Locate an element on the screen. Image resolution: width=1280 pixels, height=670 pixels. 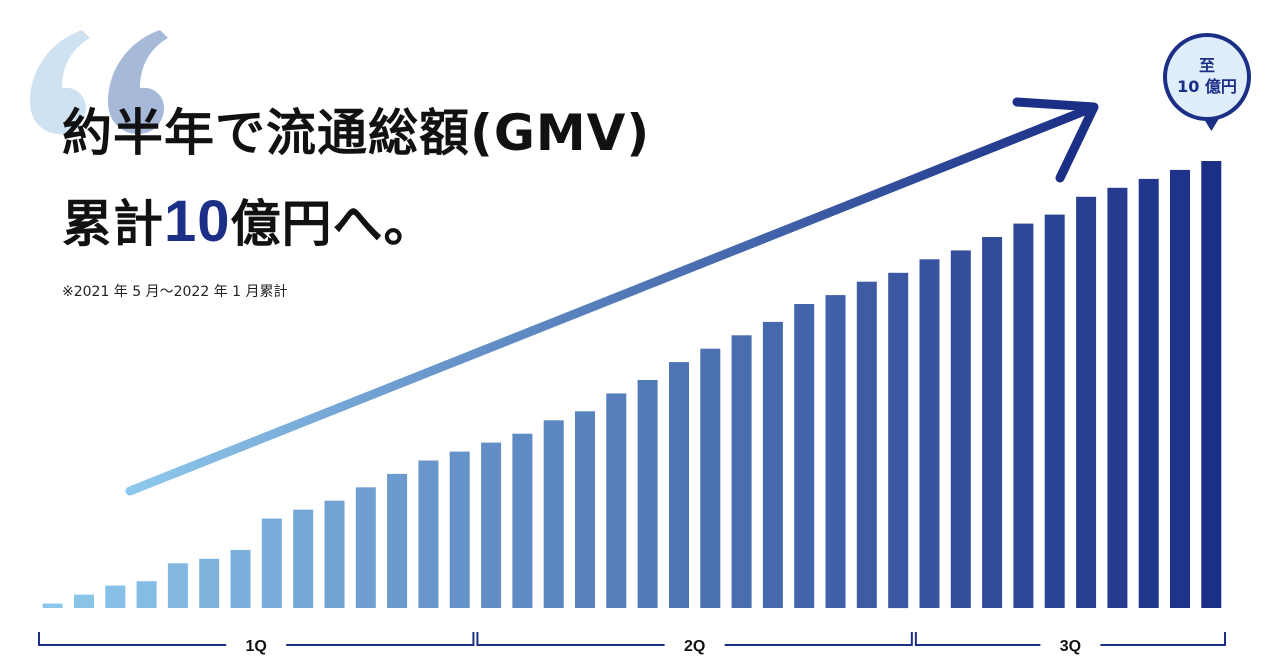
target-badge: 至 10 億円 is located at coordinates (1207, 77).